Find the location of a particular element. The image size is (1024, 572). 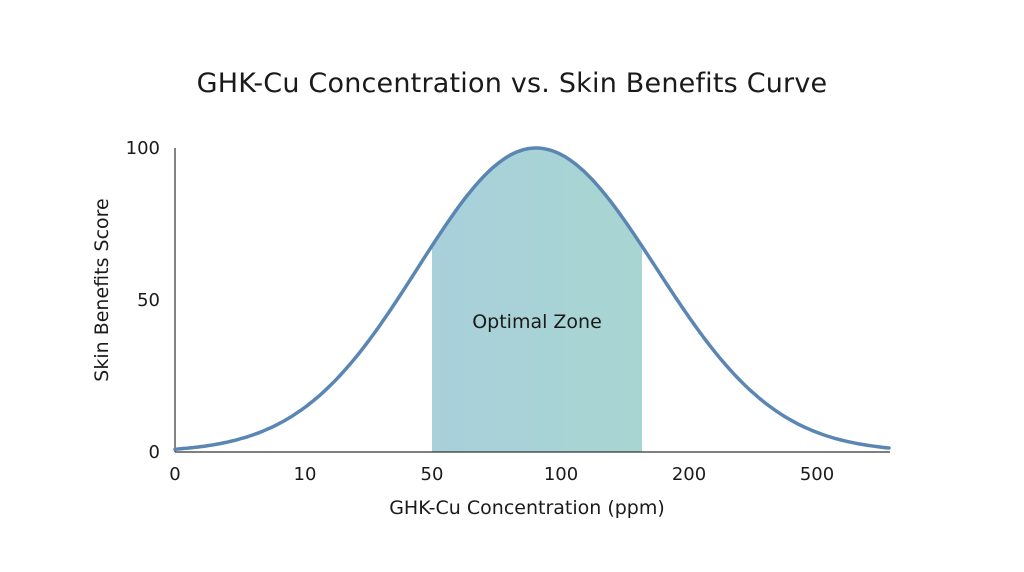

x-tick-labels: 0 10 50 100 200 500 is located at coordinates (501, 474).